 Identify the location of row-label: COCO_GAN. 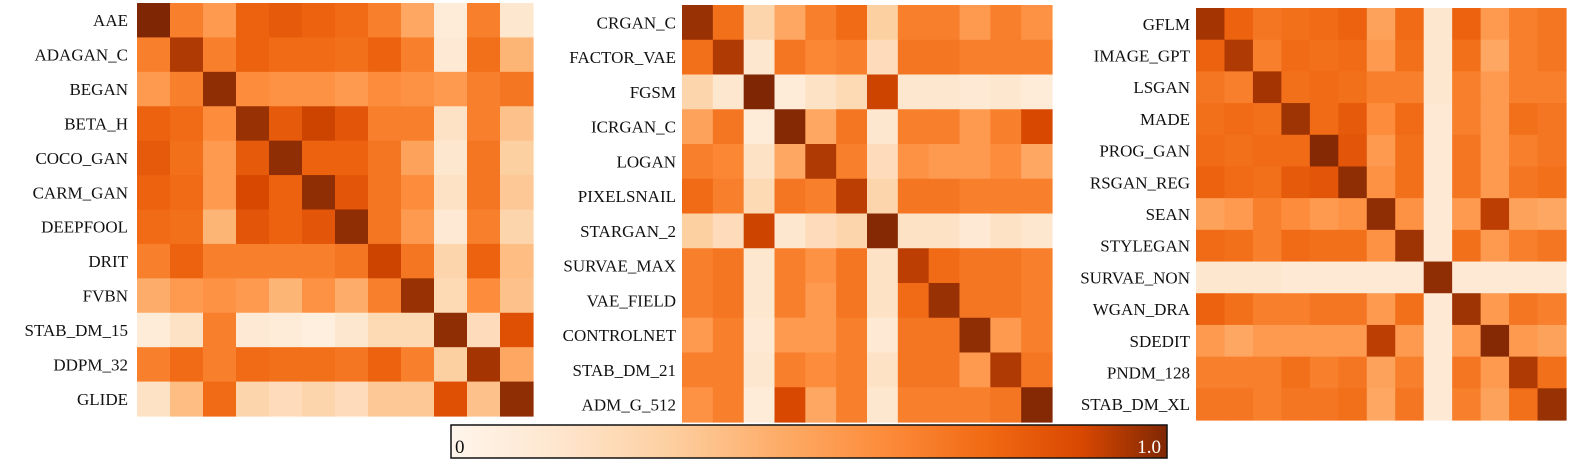
(81, 158).